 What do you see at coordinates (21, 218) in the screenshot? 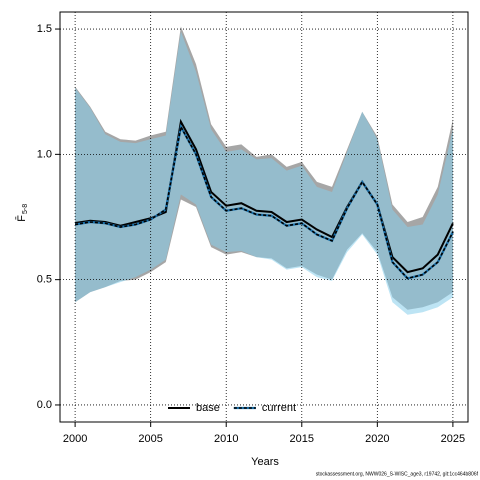
I see `y-axis-label: F̄` at bounding box center [21, 218].